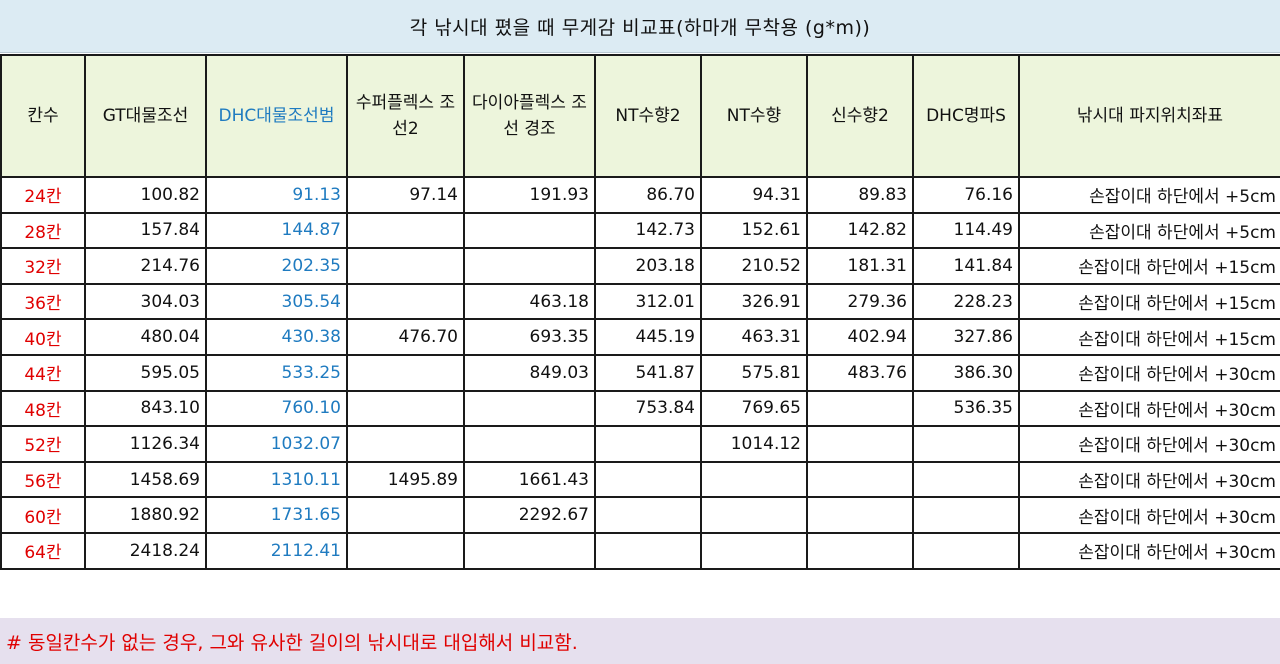  What do you see at coordinates (754, 372) in the screenshot?
I see `cell-nt: 575.81` at bounding box center [754, 372].